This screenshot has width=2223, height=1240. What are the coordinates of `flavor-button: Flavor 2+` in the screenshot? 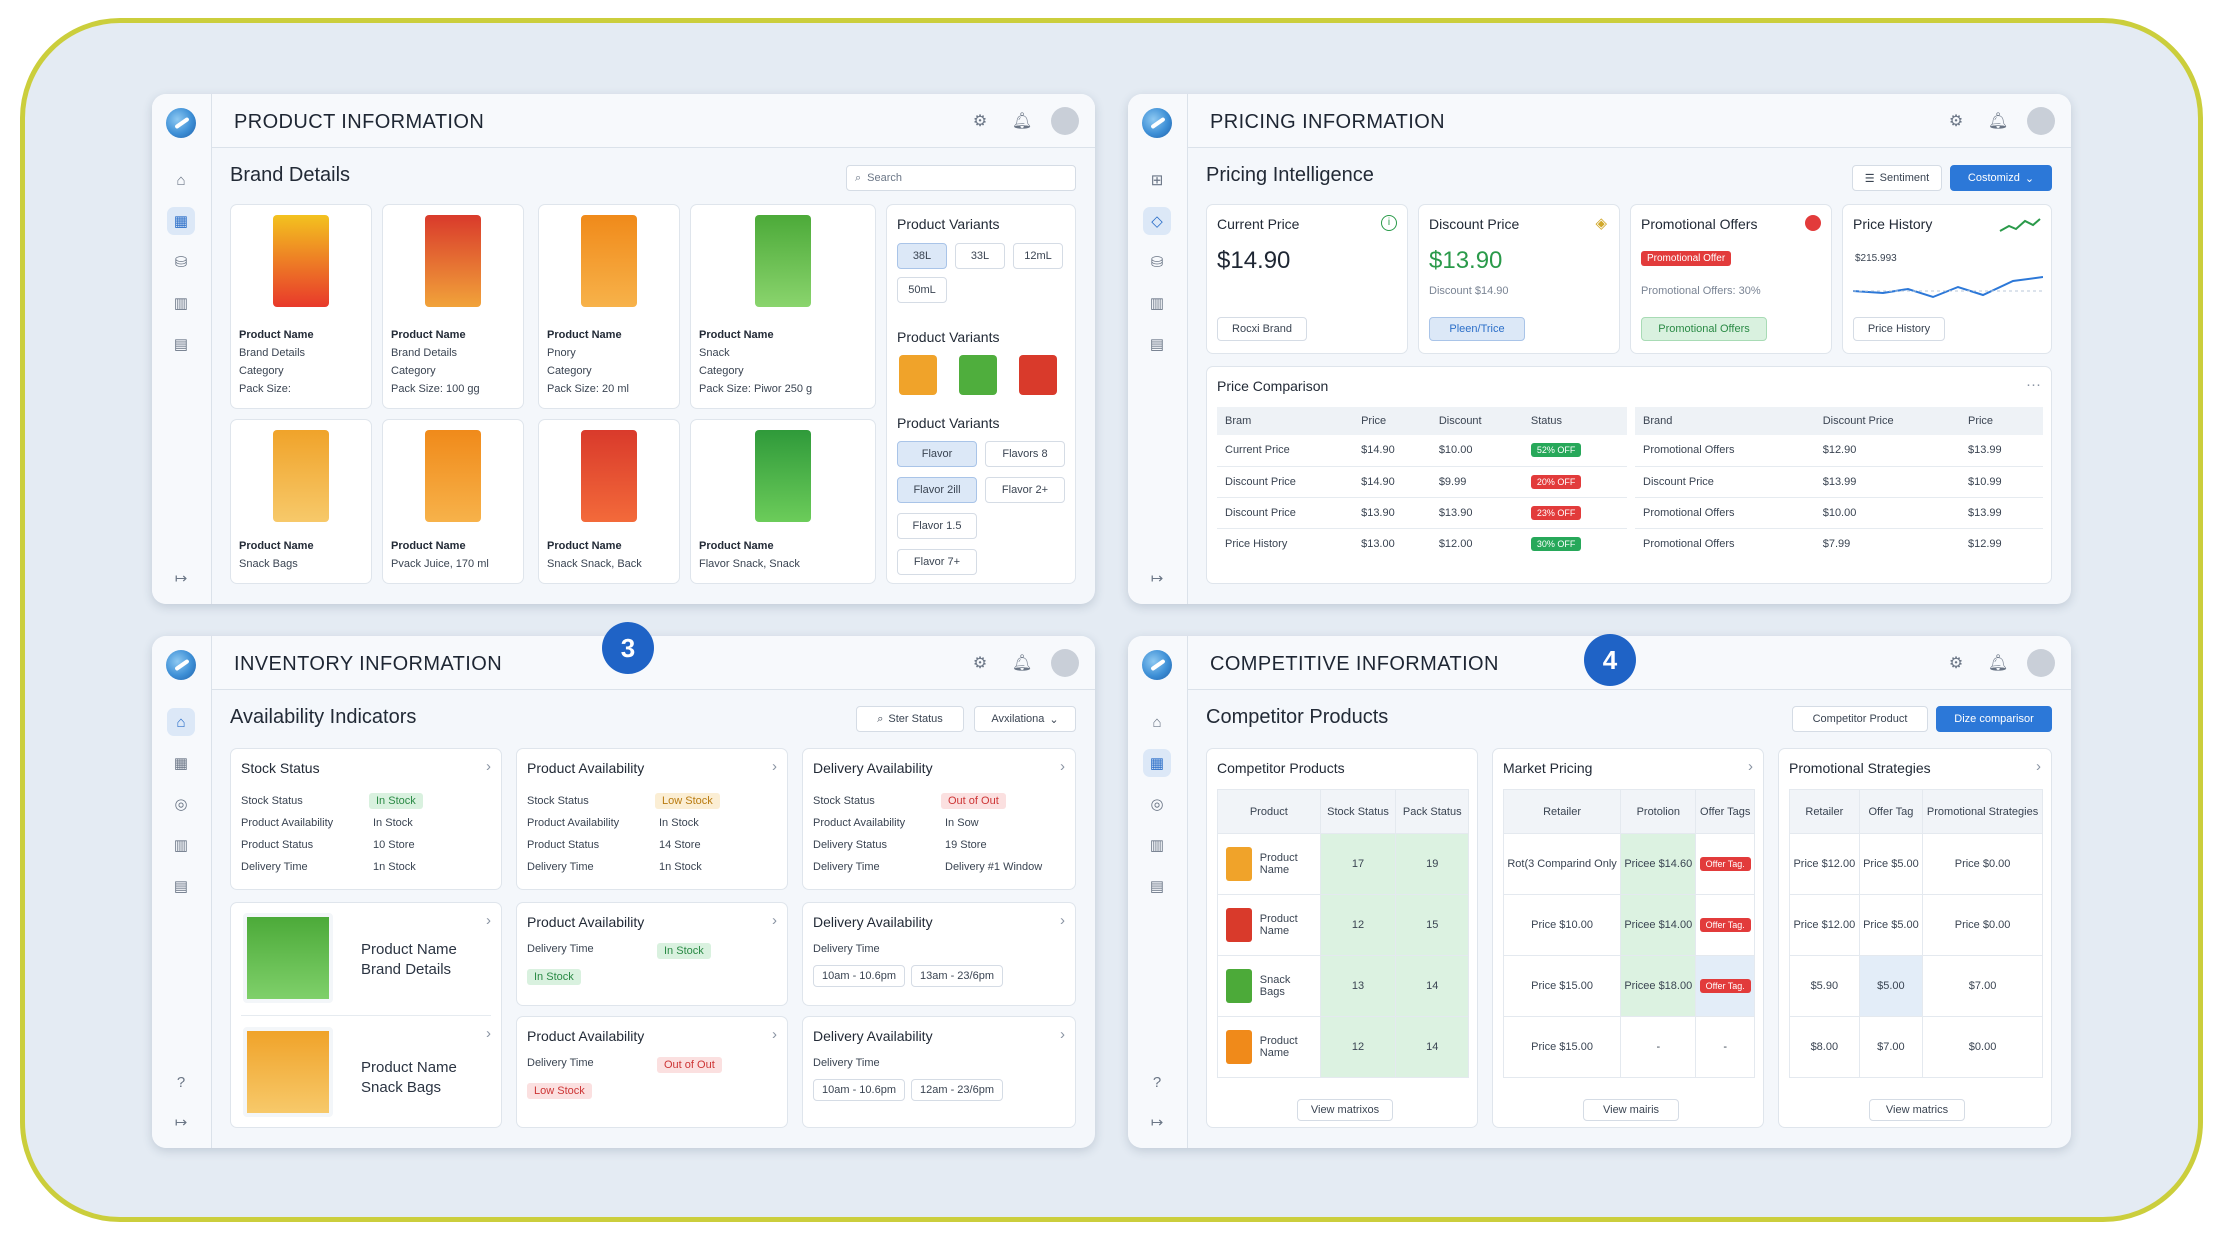 It's located at (1025, 490).